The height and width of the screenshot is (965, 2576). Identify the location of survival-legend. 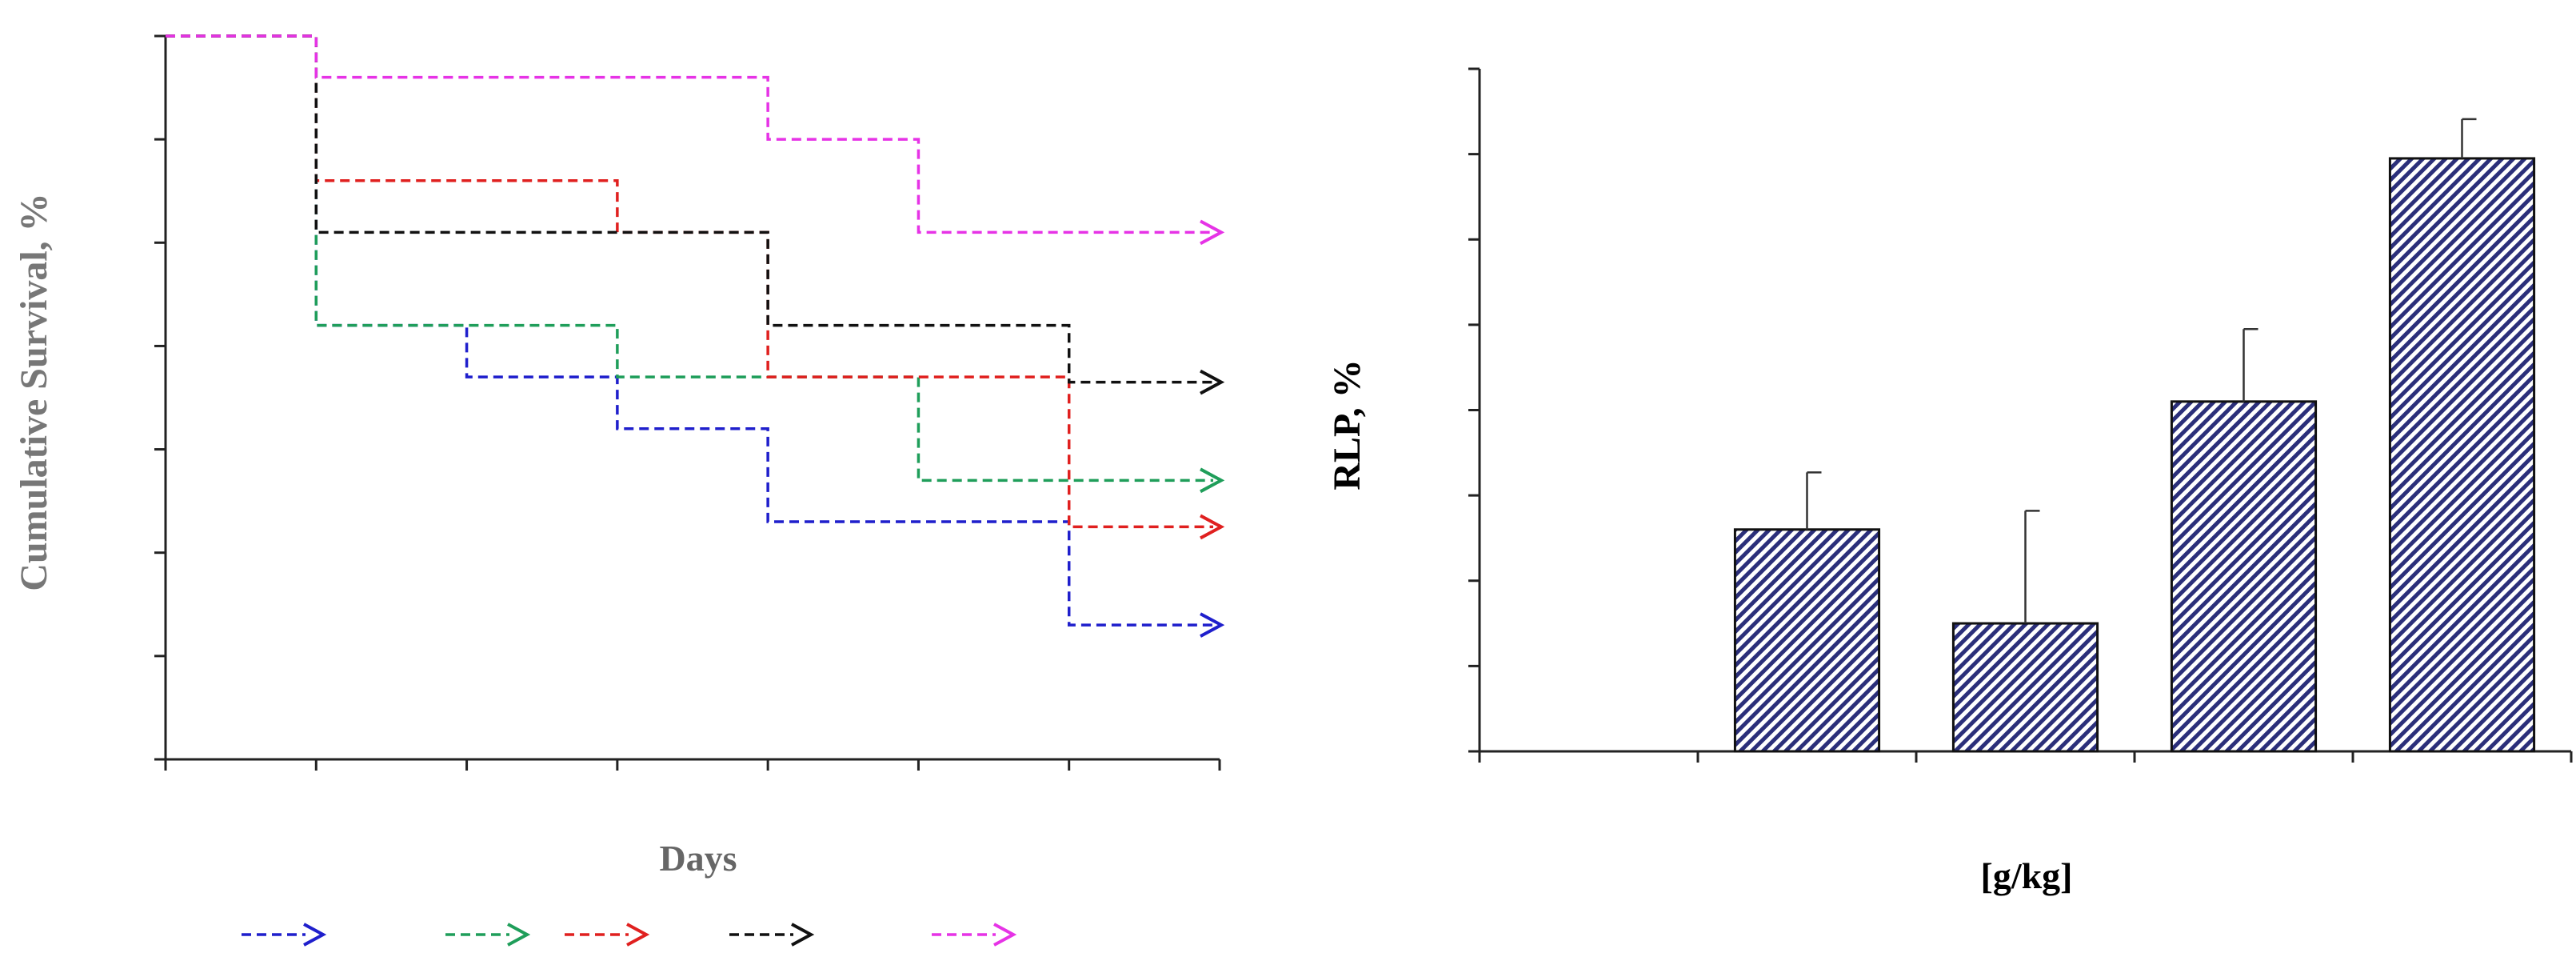
(630, 935).